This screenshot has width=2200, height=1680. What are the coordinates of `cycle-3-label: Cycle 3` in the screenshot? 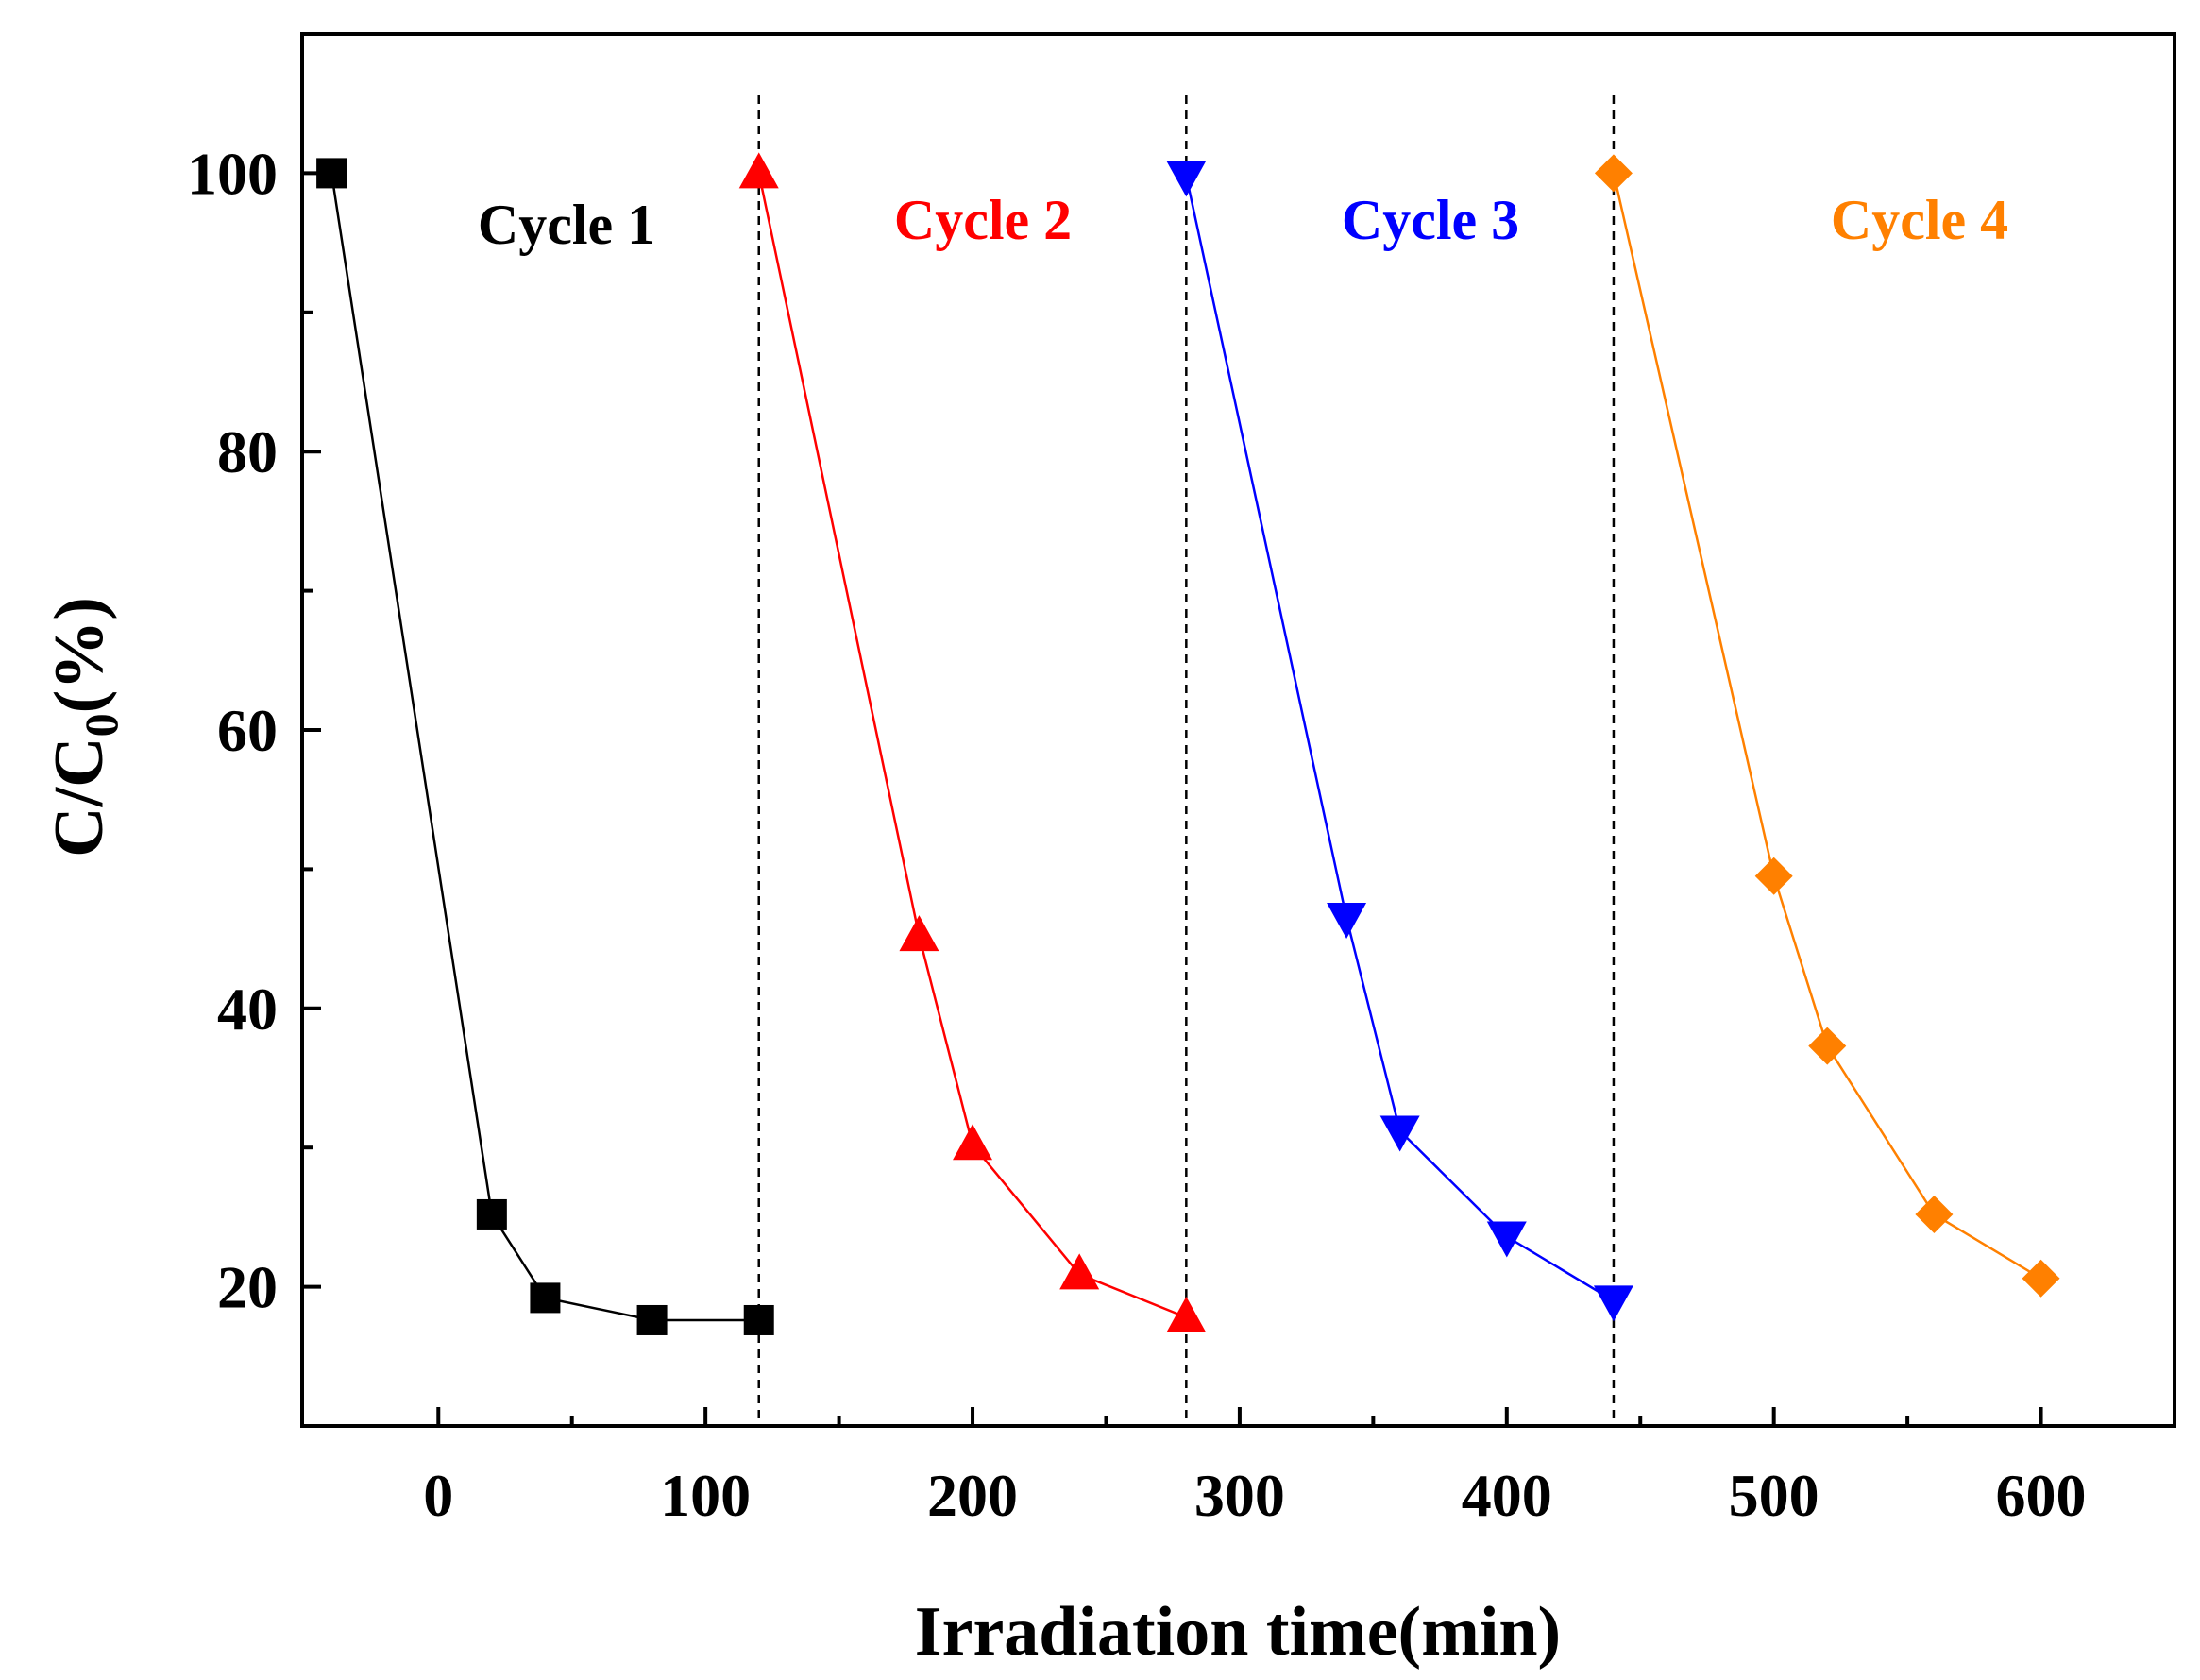 It's located at (1430, 220).